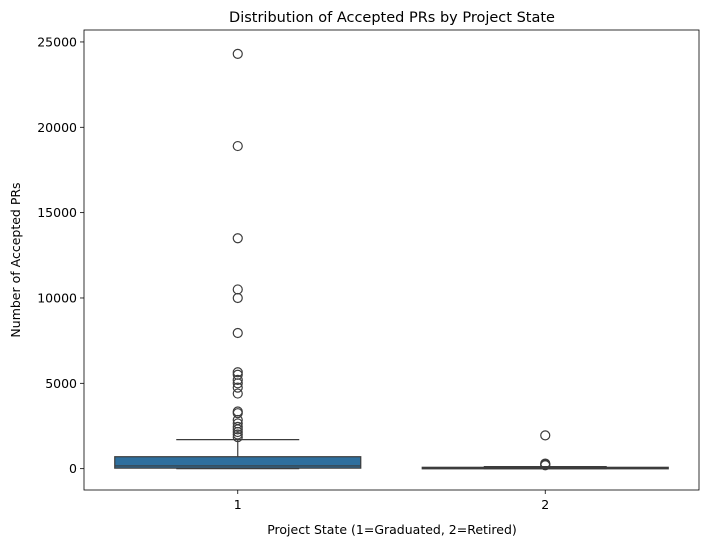 This screenshot has width=713, height=545. I want to click on iqr-box, so click(238, 462).